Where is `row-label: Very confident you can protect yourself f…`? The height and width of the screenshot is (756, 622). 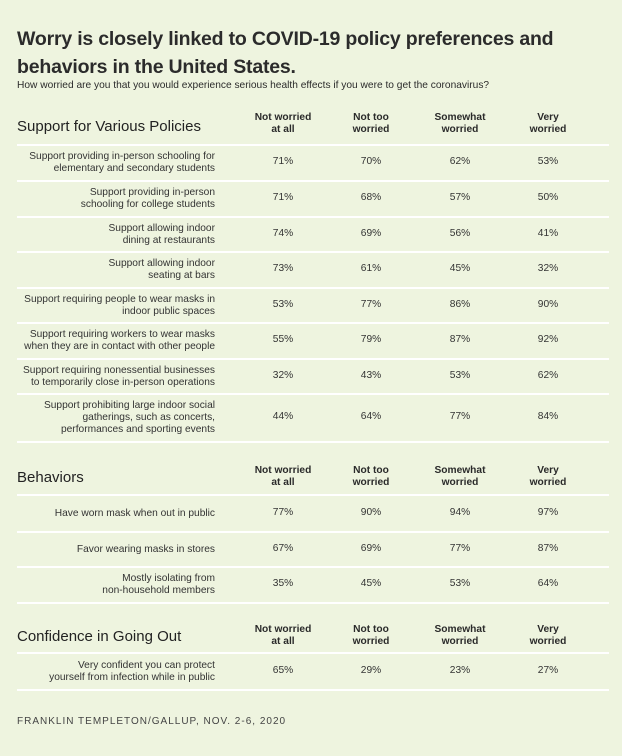 row-label: Very confident you can protect yourself f… is located at coordinates (132, 671).